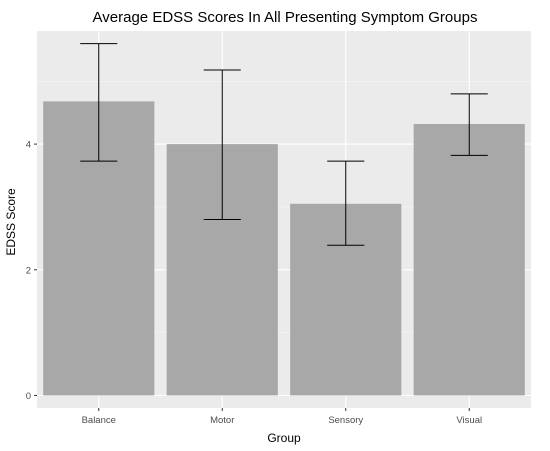 The width and height of the screenshot is (550, 451). What do you see at coordinates (469, 259) in the screenshot?
I see `bar-visual` at bounding box center [469, 259].